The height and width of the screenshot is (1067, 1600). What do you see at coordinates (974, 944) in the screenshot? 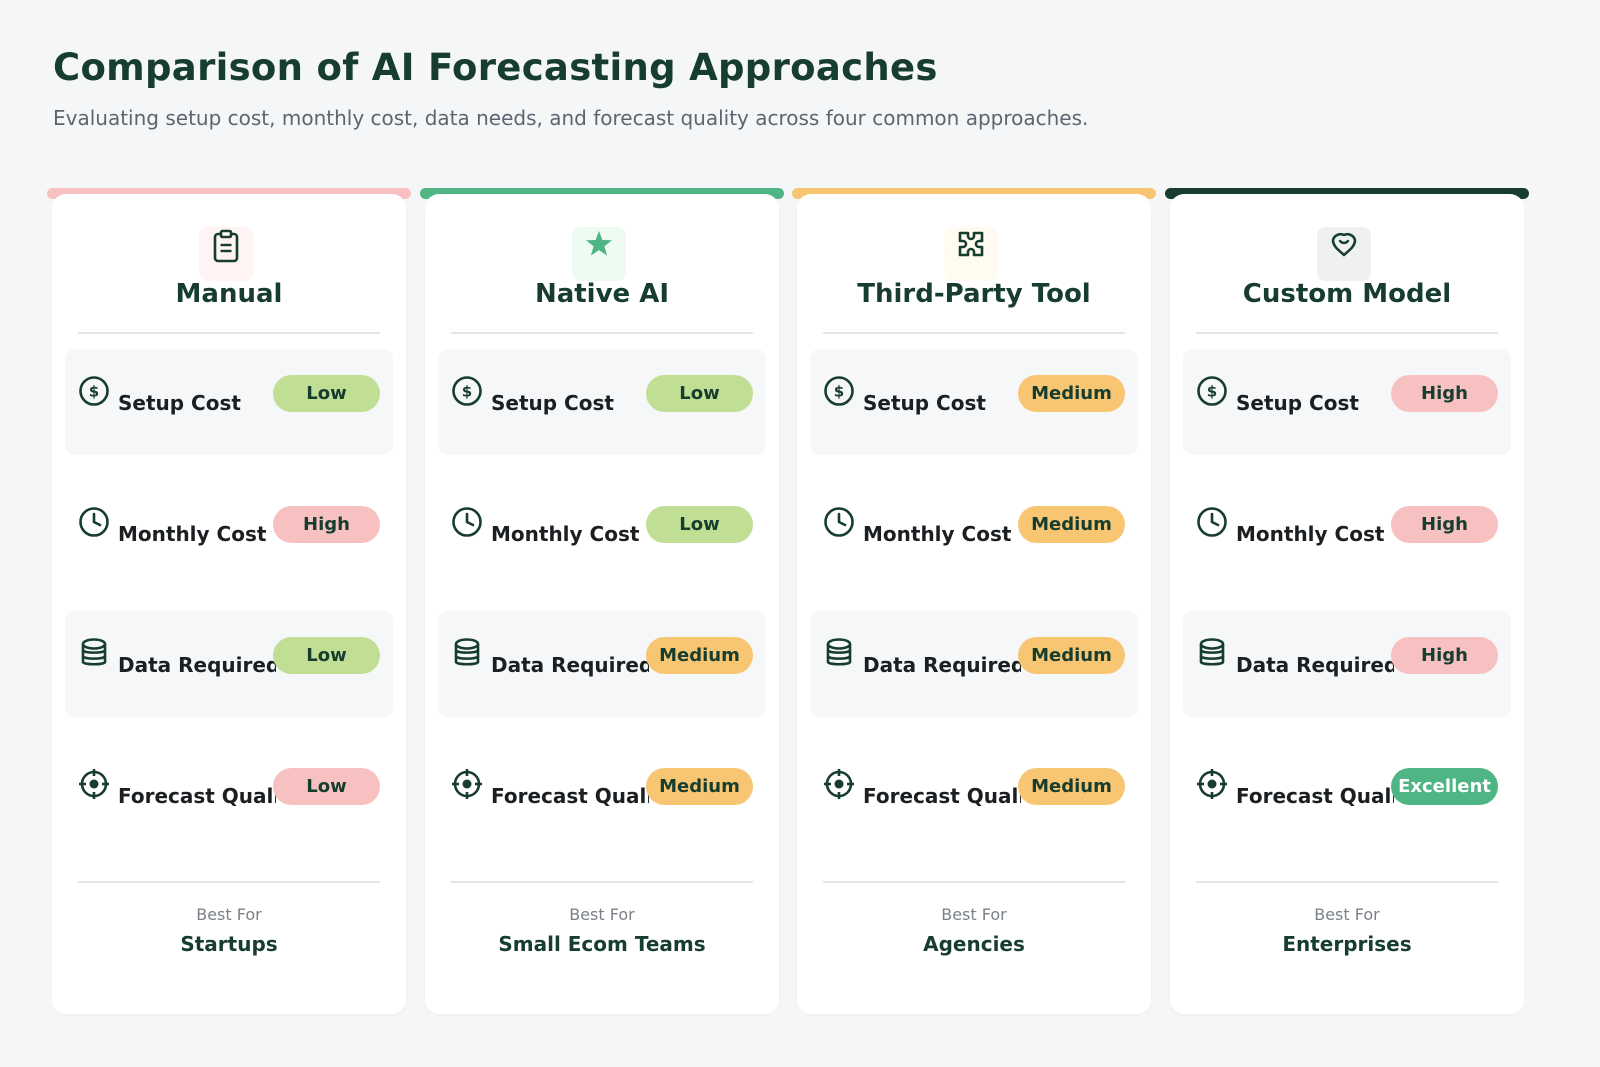
I see `best-for-value: Agencies` at bounding box center [974, 944].